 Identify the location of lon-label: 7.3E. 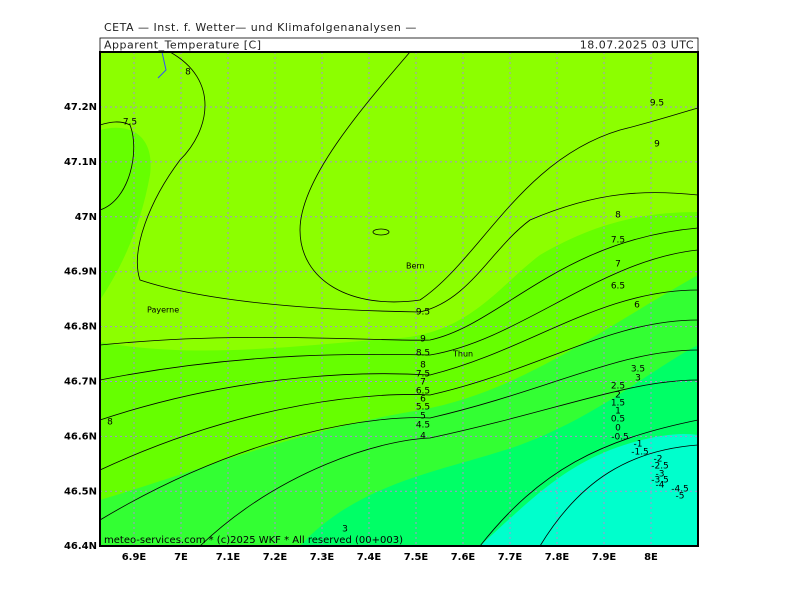
(322, 557).